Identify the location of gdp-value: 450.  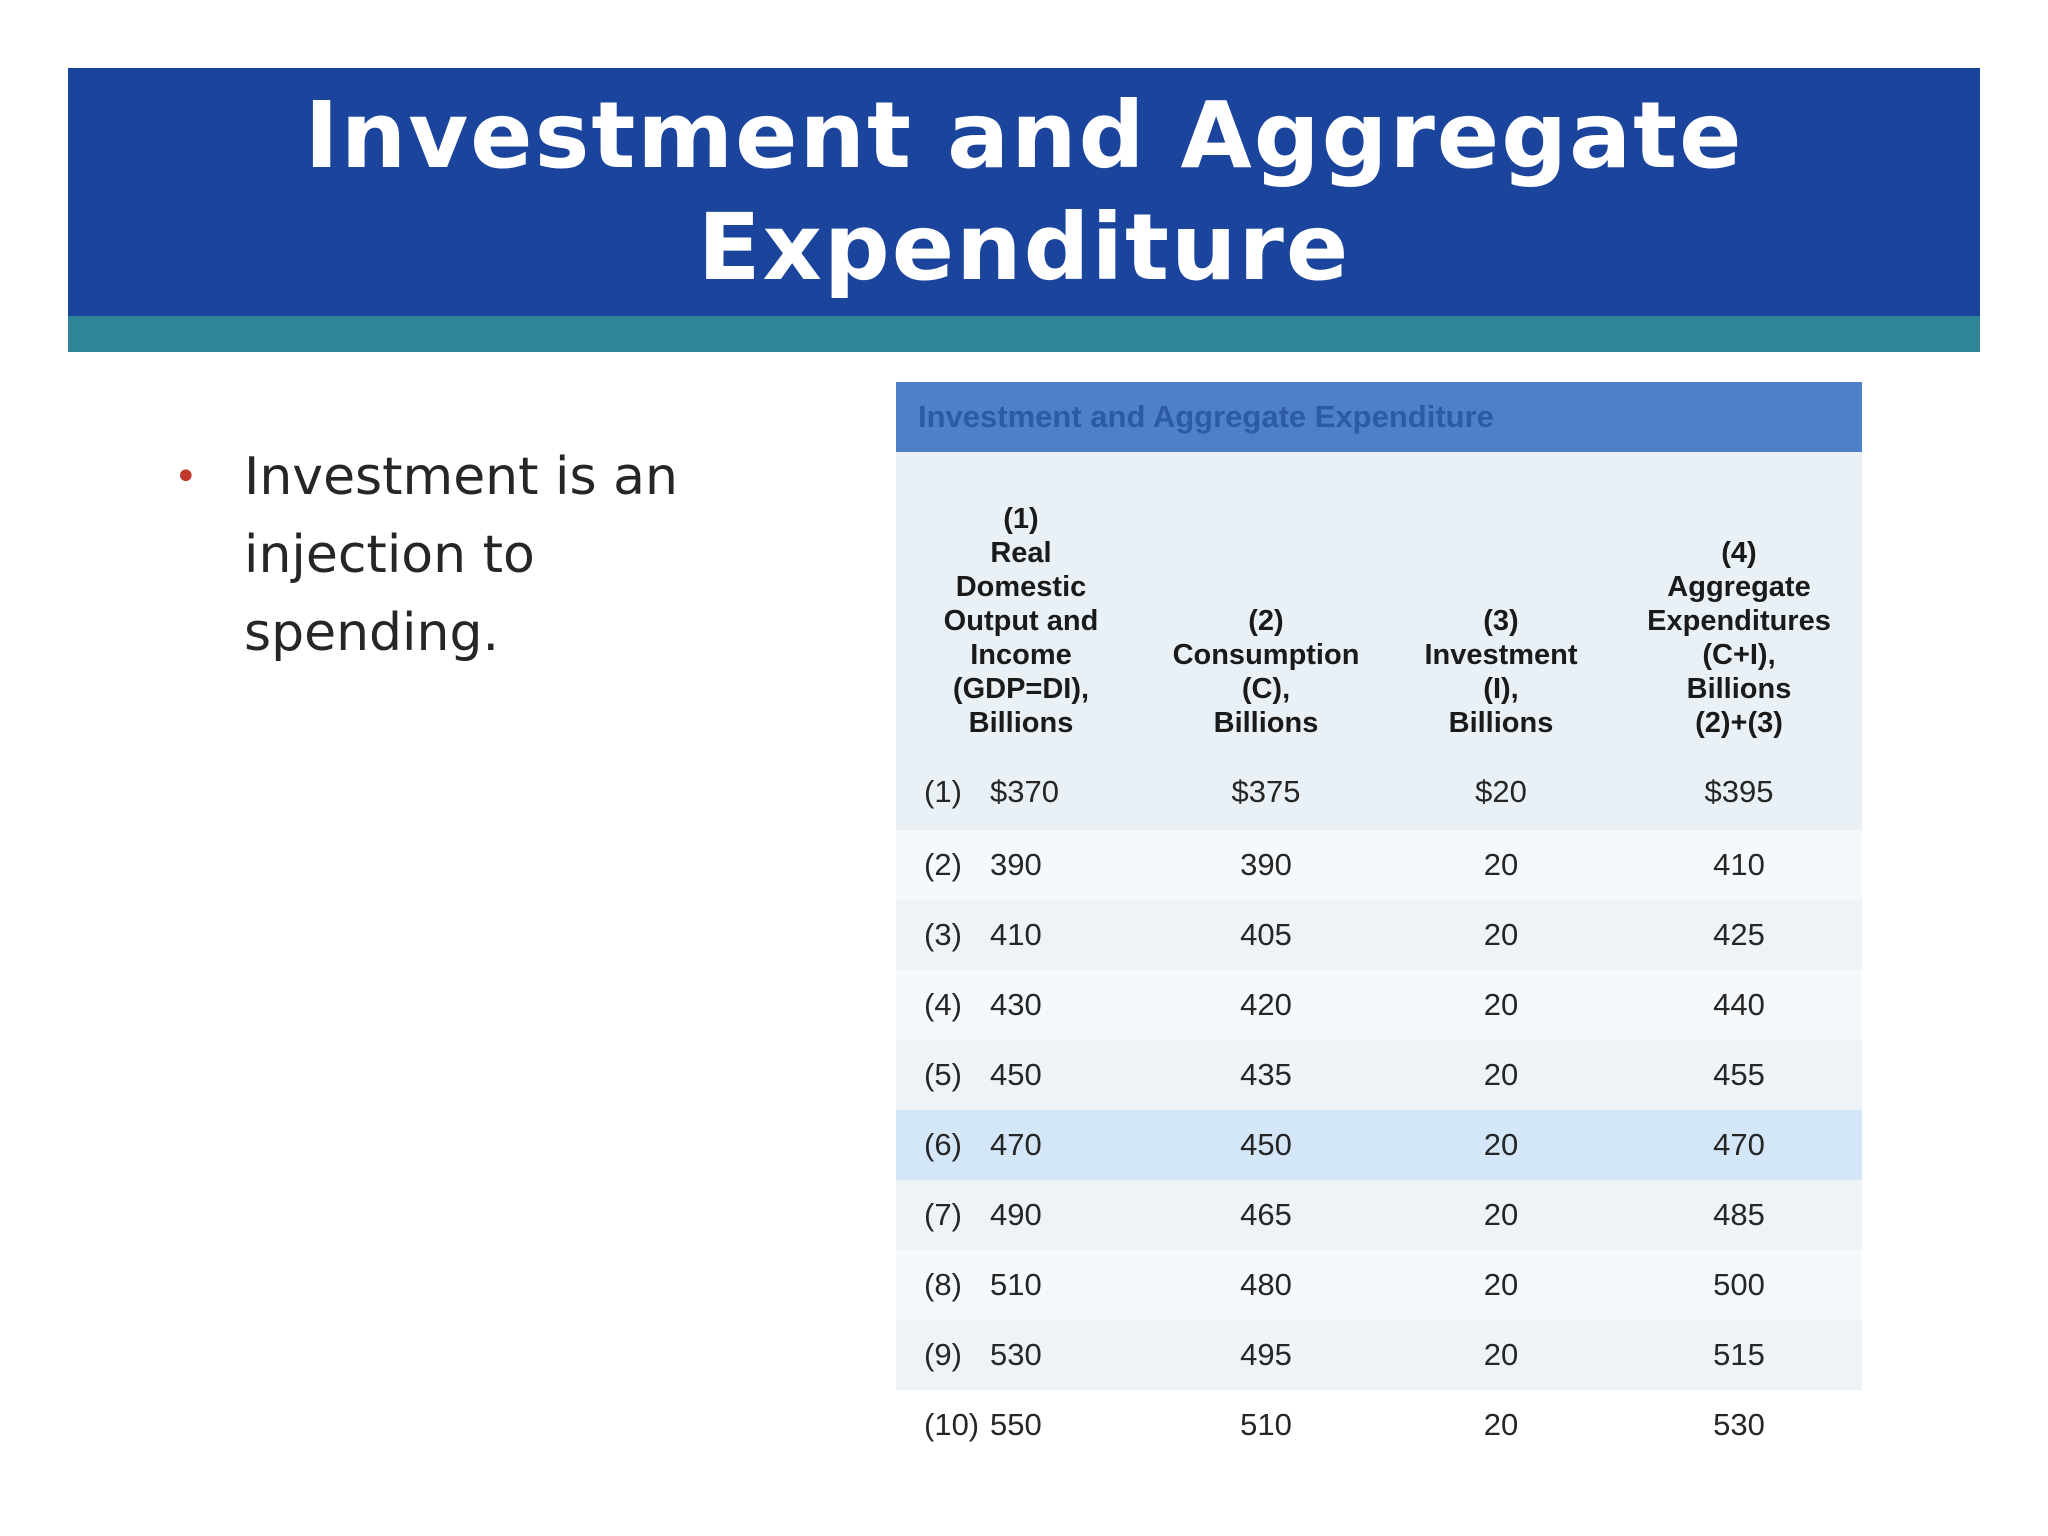
(1016, 1074).